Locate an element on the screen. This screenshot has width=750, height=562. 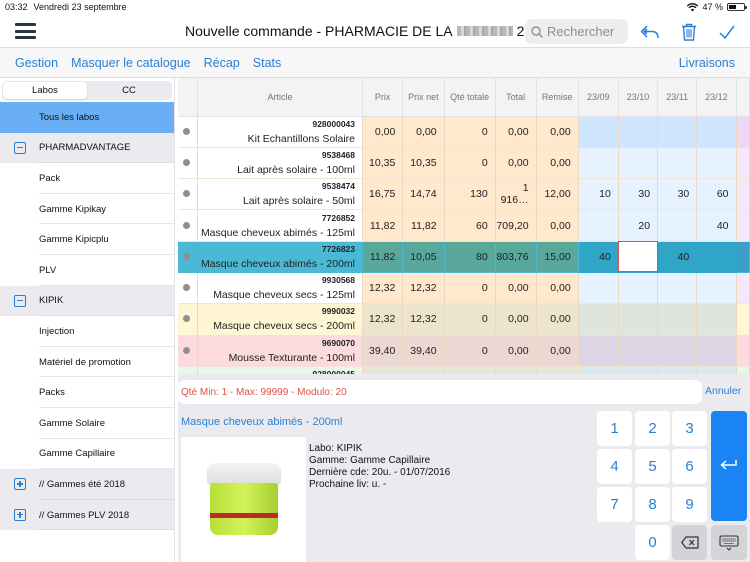
column-header-date-4: 23/12 is located at coordinates (716, 97).